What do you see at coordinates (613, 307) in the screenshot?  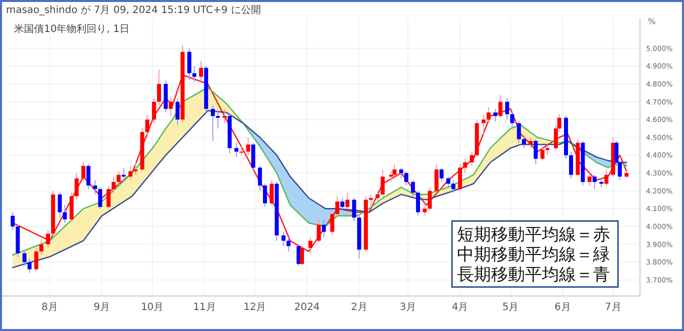 I see `x-tick-label: 7月` at bounding box center [613, 307].